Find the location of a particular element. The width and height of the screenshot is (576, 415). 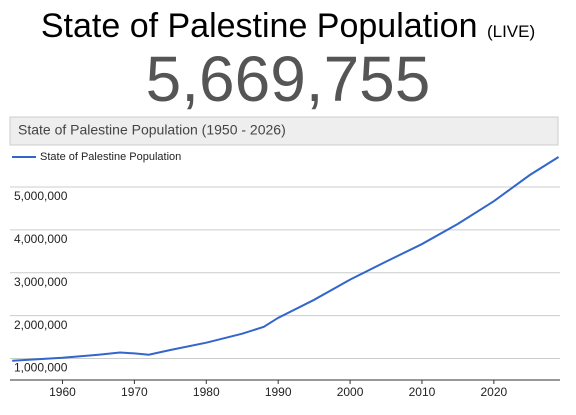

y-tick-label: 2,000,000 is located at coordinates (41, 325).